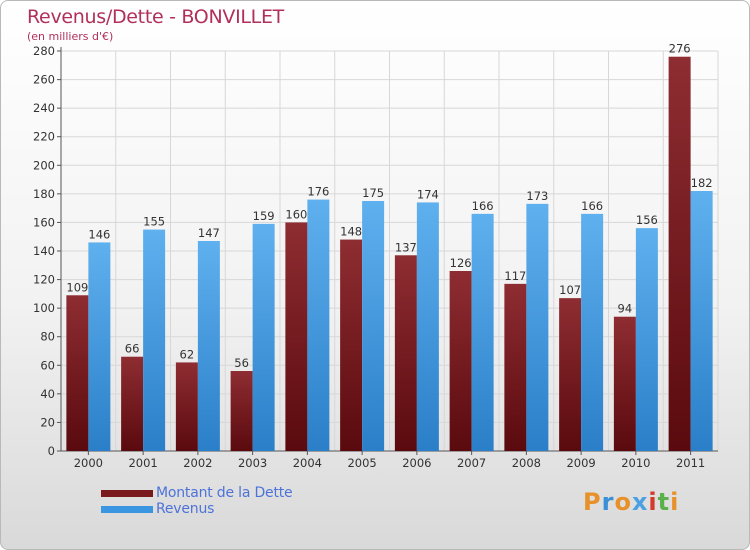 This screenshot has width=750, height=550. I want to click on data-label-revenus: 159, so click(264, 216).